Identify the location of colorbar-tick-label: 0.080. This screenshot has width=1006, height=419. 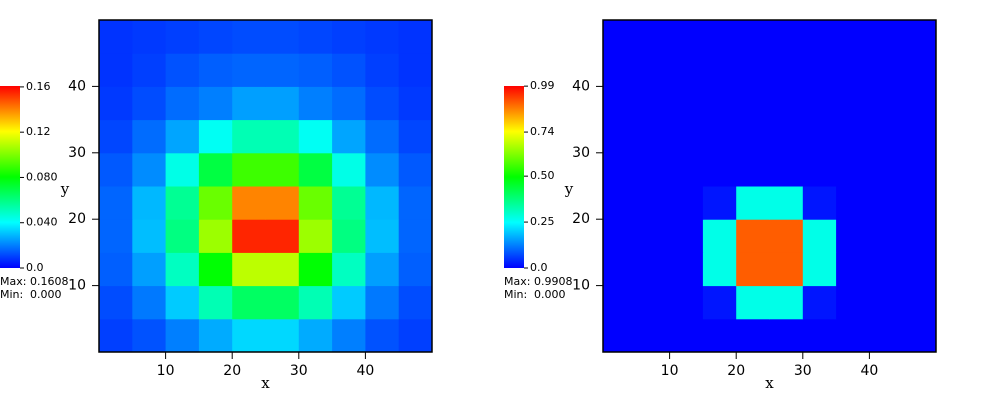
(42, 176).